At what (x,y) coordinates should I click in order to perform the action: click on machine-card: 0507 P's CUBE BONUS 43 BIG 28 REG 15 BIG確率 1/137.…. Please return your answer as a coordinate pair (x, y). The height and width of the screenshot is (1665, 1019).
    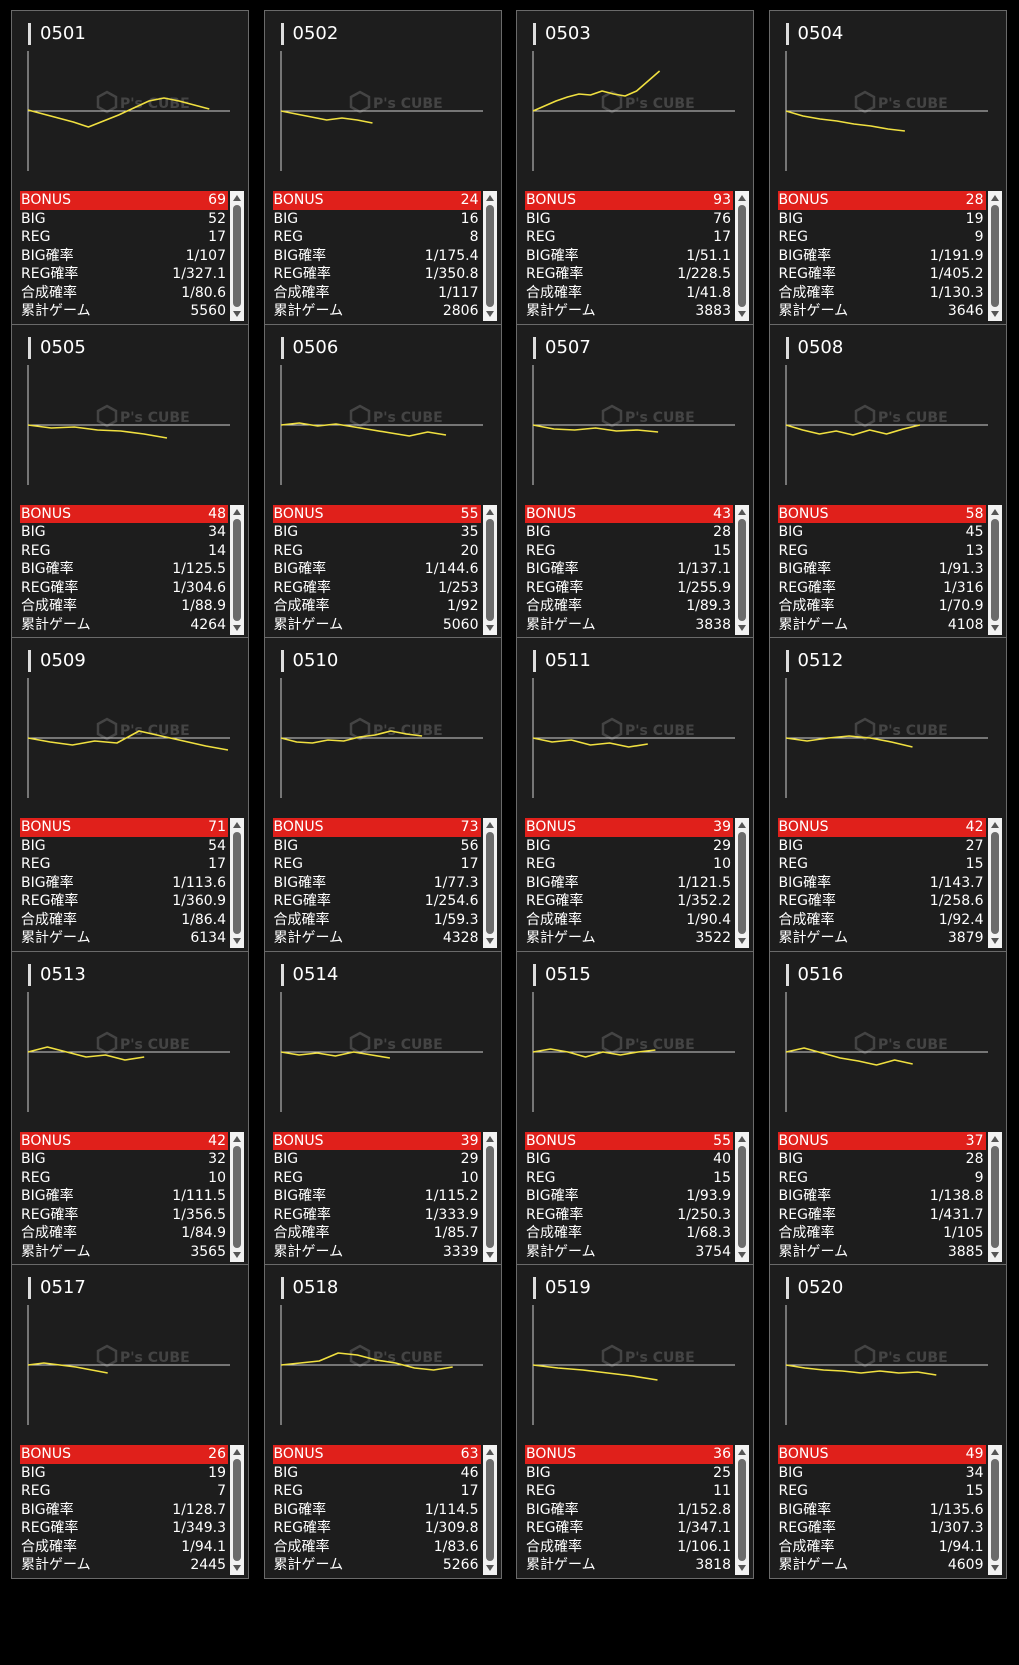
    Looking at the image, I should click on (635, 481).